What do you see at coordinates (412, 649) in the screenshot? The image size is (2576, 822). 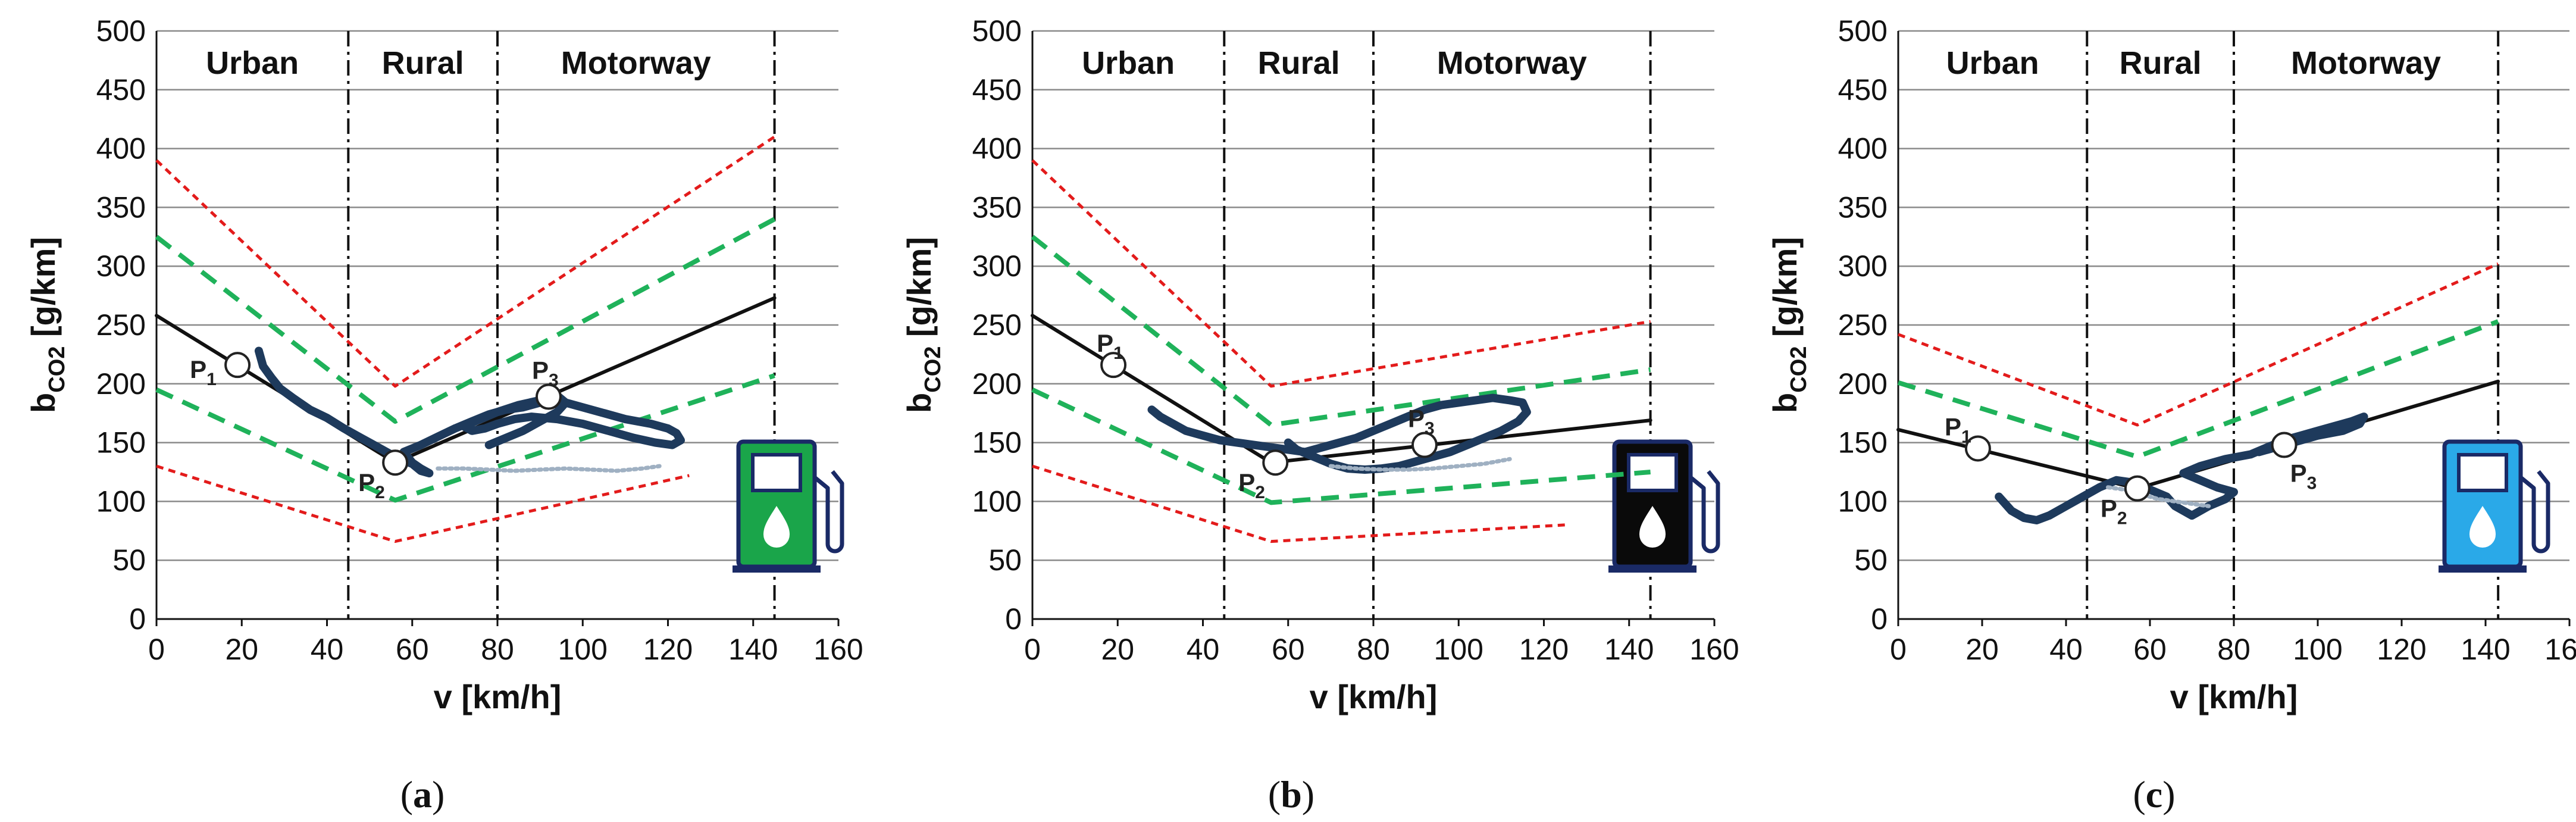 I see `x-tick-label: 60` at bounding box center [412, 649].